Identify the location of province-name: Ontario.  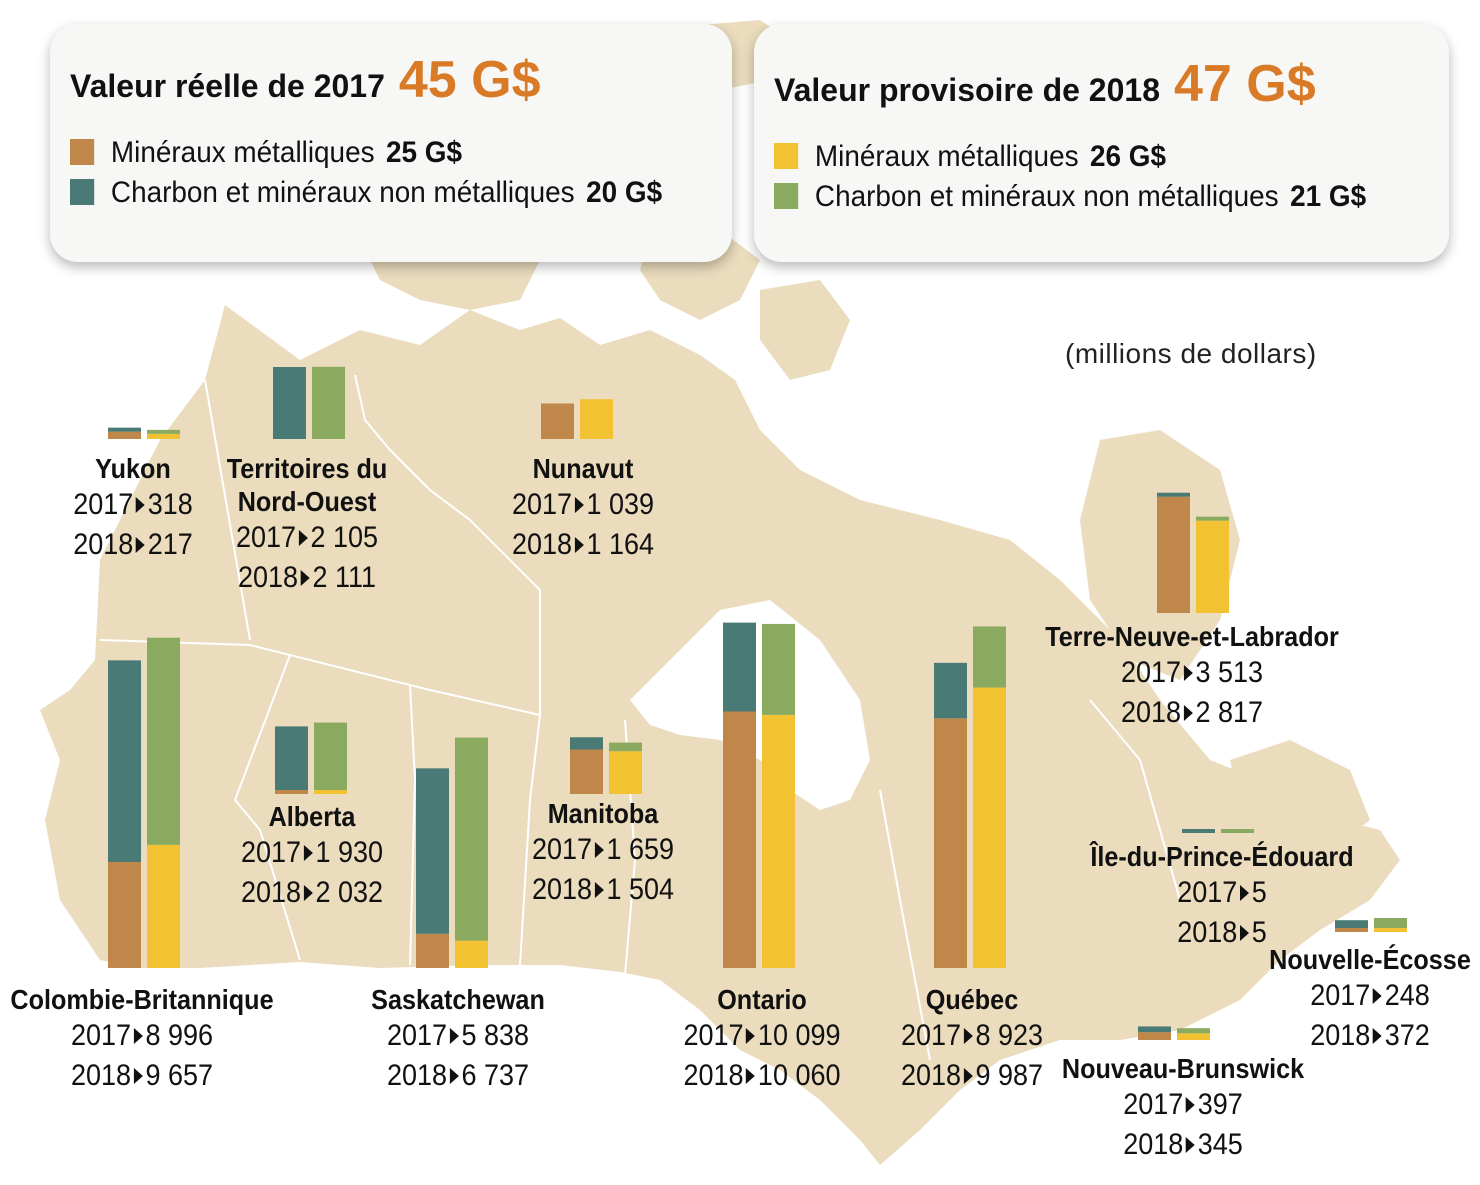
(762, 999).